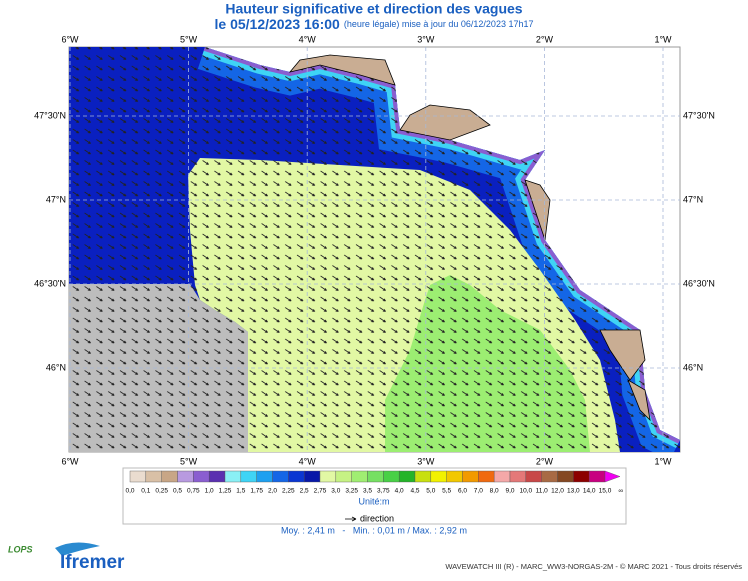 Image resolution: width=748 pixels, height=581 pixels. What do you see at coordinates (225, 491) in the screenshot?
I see `scale-label: 1,25` at bounding box center [225, 491].